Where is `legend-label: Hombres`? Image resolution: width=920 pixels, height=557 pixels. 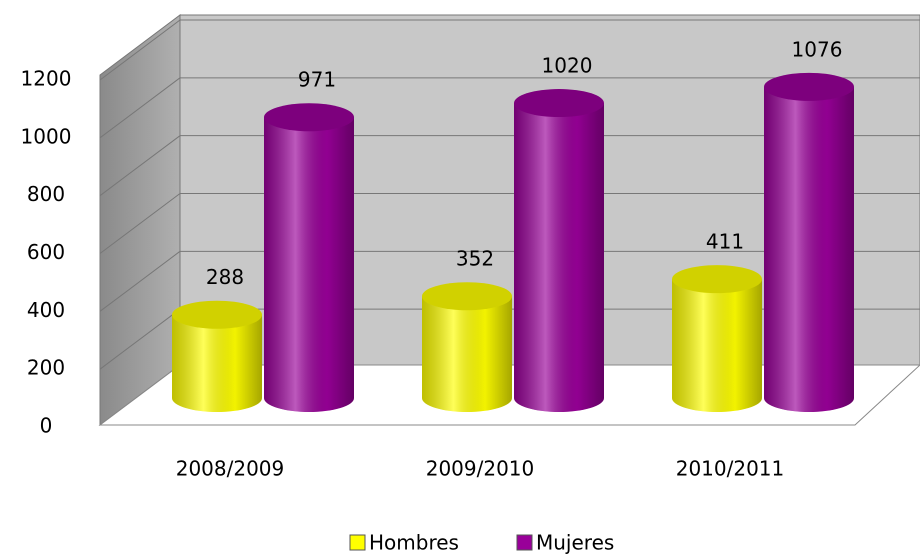
legend-label: Hombres is located at coordinates (414, 543).